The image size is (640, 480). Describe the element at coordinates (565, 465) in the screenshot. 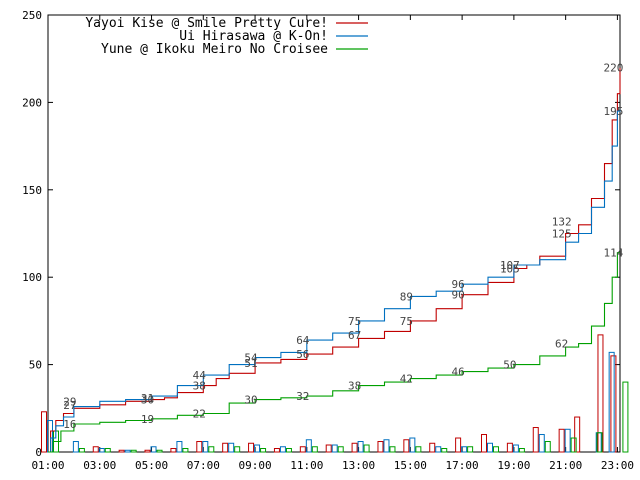

I see `x-tick-label: 21:00` at that location.